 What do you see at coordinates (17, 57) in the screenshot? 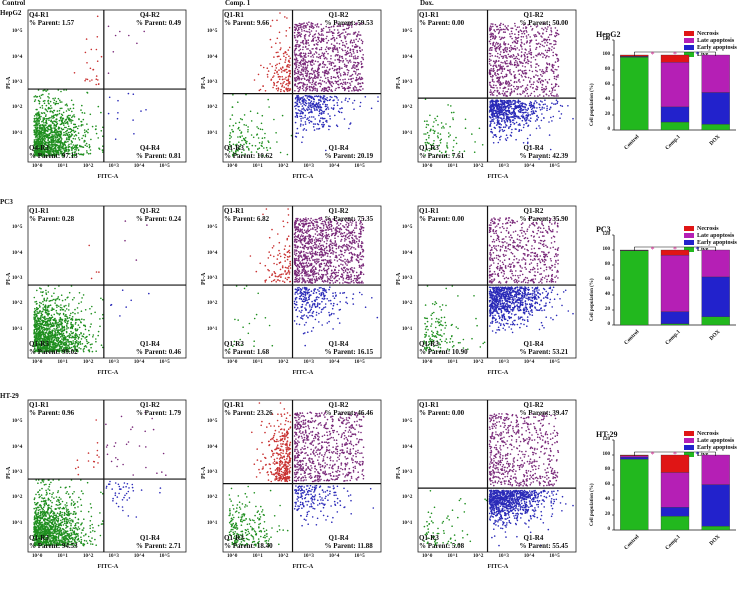
I see `y-tick-label: 10^4` at bounding box center [17, 57].